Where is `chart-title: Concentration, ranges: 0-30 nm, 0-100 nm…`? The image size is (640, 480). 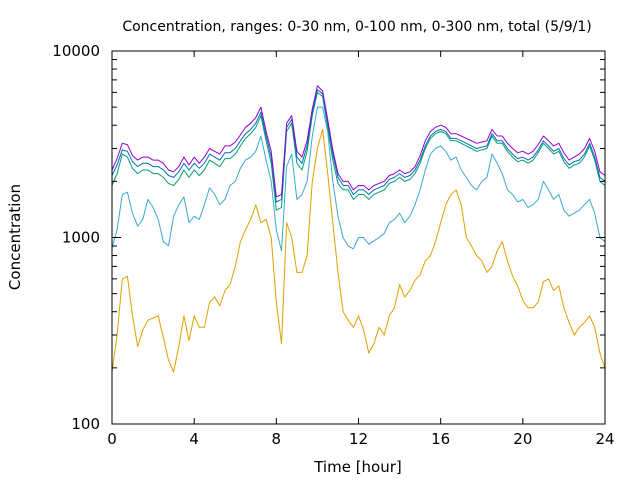
chart-title: Concentration, ranges: 0-30 nm, 0-100 nm… is located at coordinates (356, 27).